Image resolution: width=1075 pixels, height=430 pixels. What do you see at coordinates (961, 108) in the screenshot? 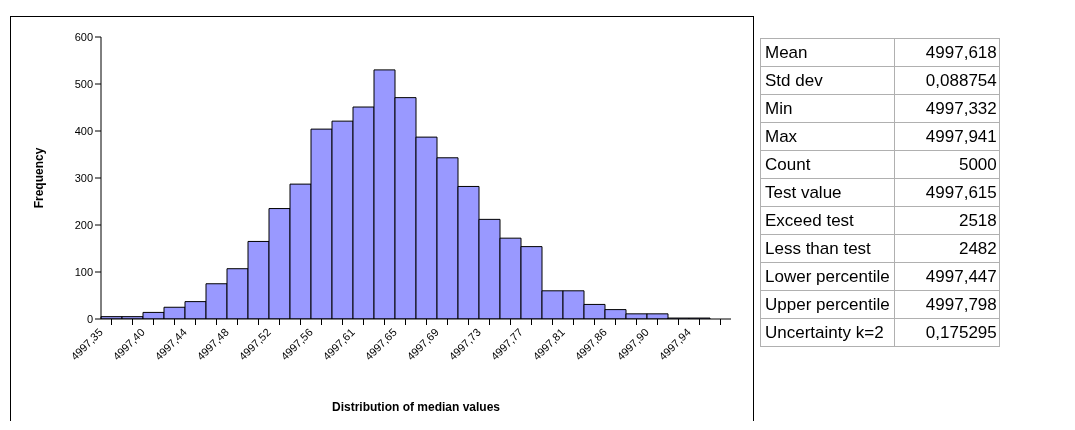
I see `text: 4997,332` at bounding box center [961, 108].